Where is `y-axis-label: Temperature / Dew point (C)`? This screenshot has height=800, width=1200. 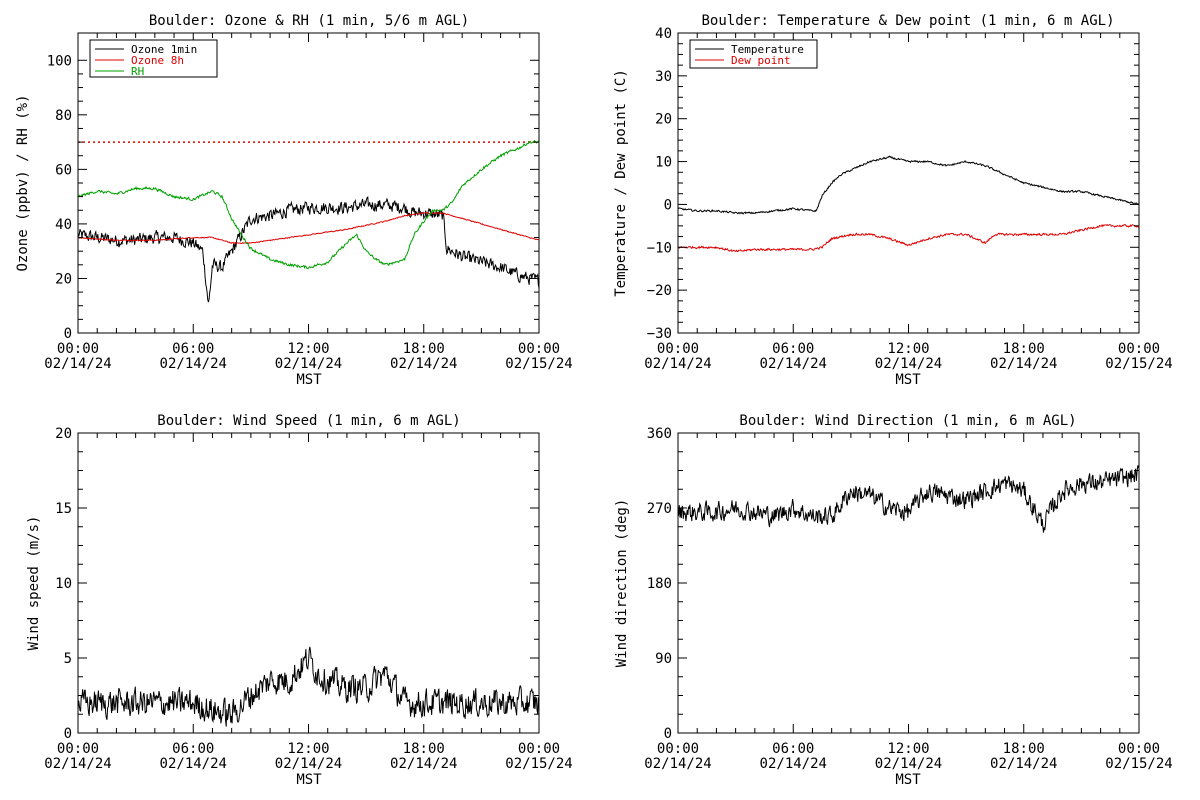
y-axis-label: Temperature / Dew point (C) is located at coordinates (621, 183).